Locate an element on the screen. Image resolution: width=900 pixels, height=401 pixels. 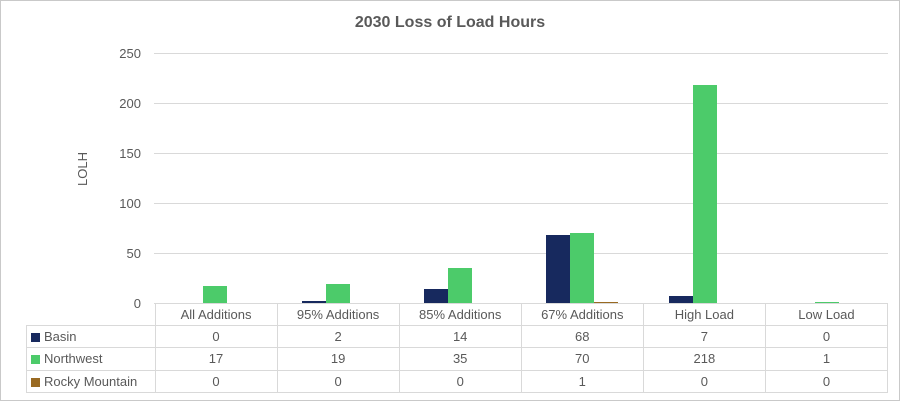
value-cell-northwest-95-additions: 19 is located at coordinates (338, 359).